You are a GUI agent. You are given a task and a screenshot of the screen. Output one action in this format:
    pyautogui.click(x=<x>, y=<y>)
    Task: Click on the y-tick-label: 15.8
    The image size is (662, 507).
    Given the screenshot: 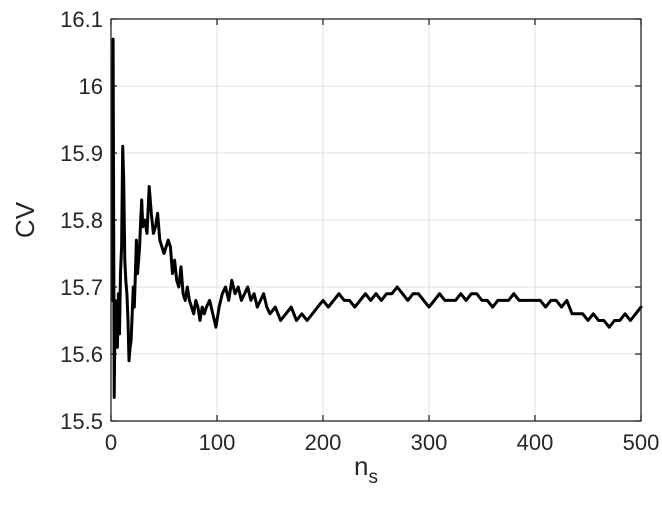 What is the action you would take?
    pyautogui.click(x=81, y=220)
    